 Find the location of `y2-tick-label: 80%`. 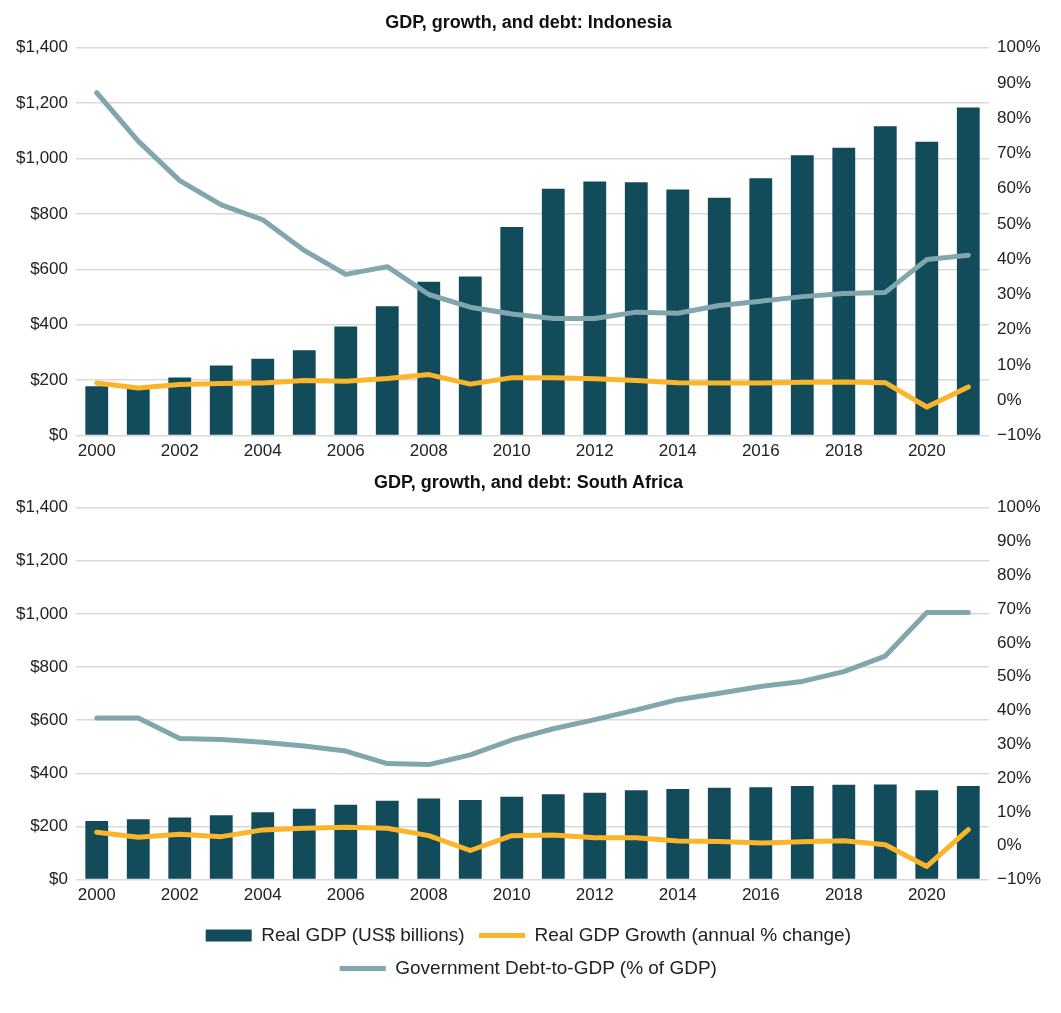

y2-tick-label: 80% is located at coordinates (1014, 574).